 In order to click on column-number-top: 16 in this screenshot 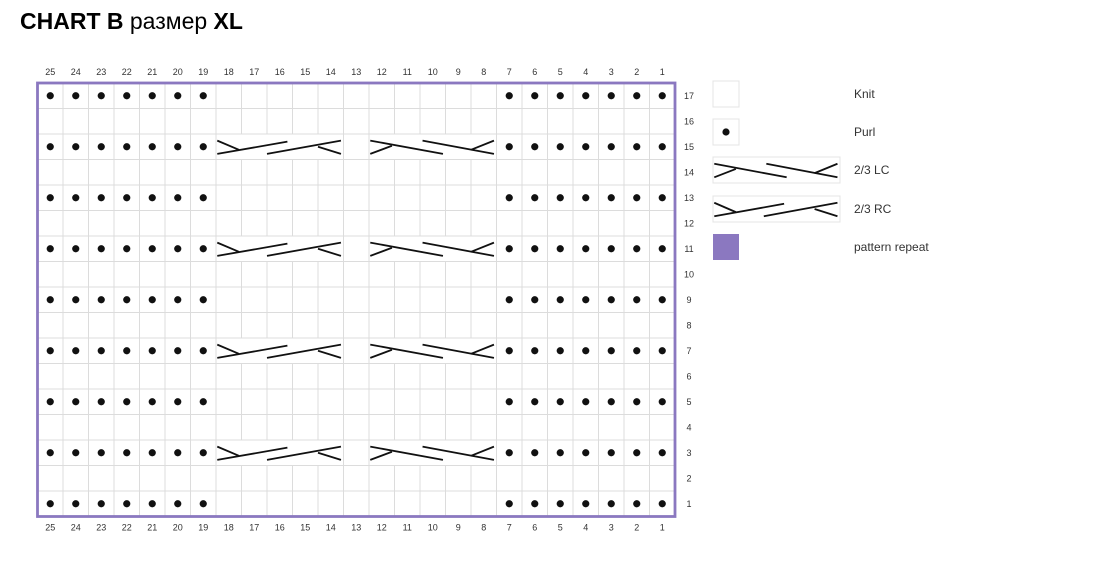, I will do `click(280, 72)`.